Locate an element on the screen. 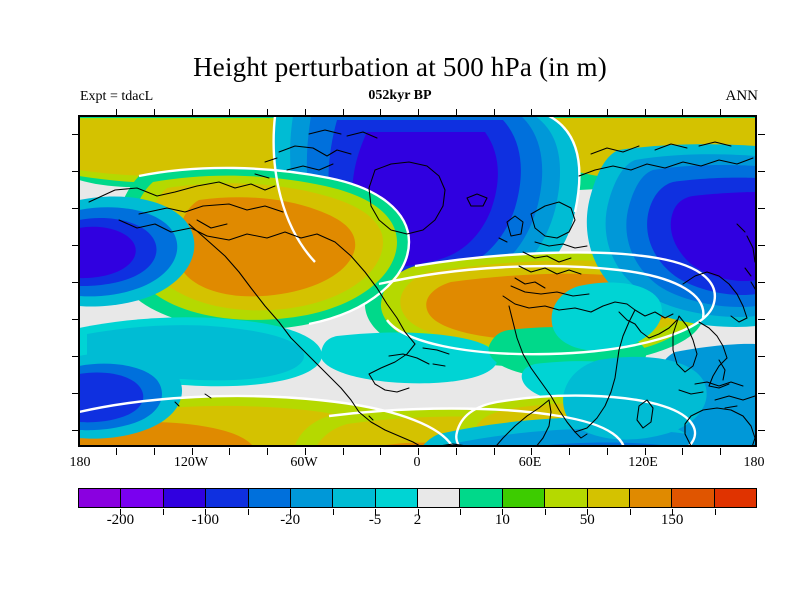  x-tick-label-120w: 120W is located at coordinates (191, 462).